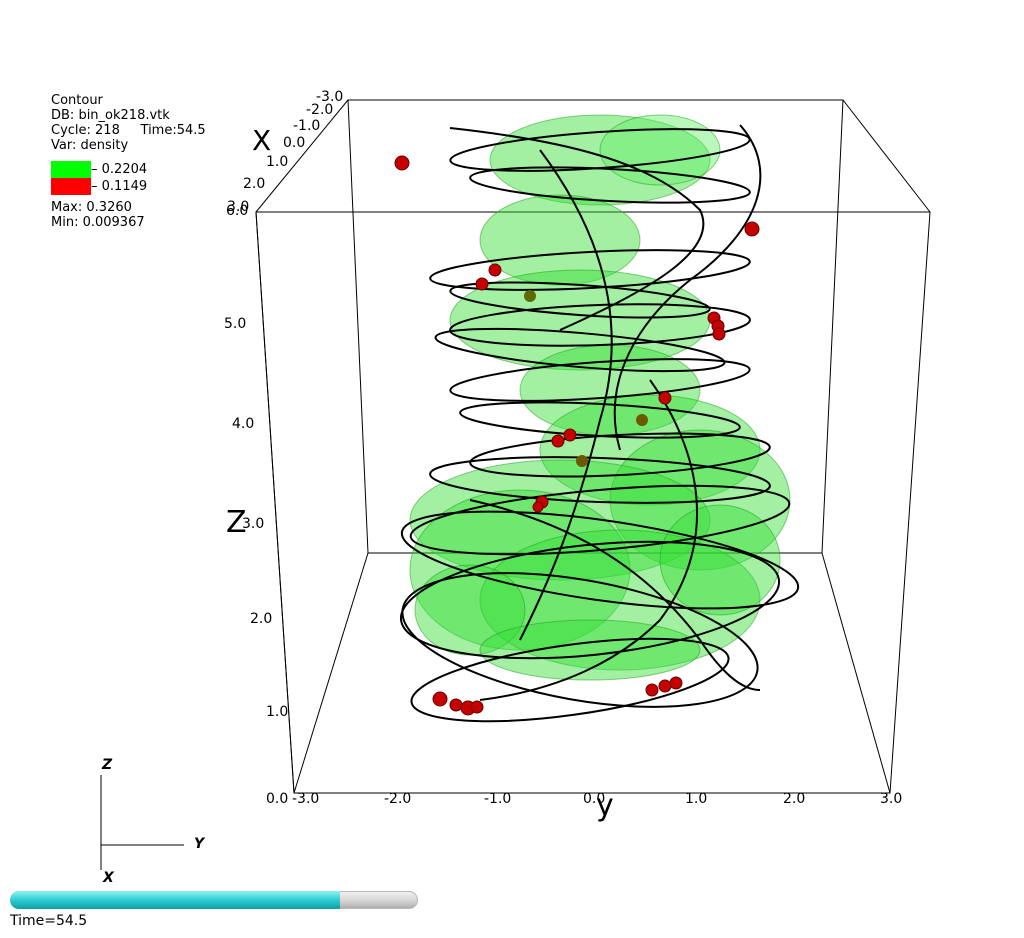 Image resolution: width=1024 pixels, height=938 pixels. Describe the element at coordinates (77, 100) in the screenshot. I see `legend-plot-type: Contour` at that location.